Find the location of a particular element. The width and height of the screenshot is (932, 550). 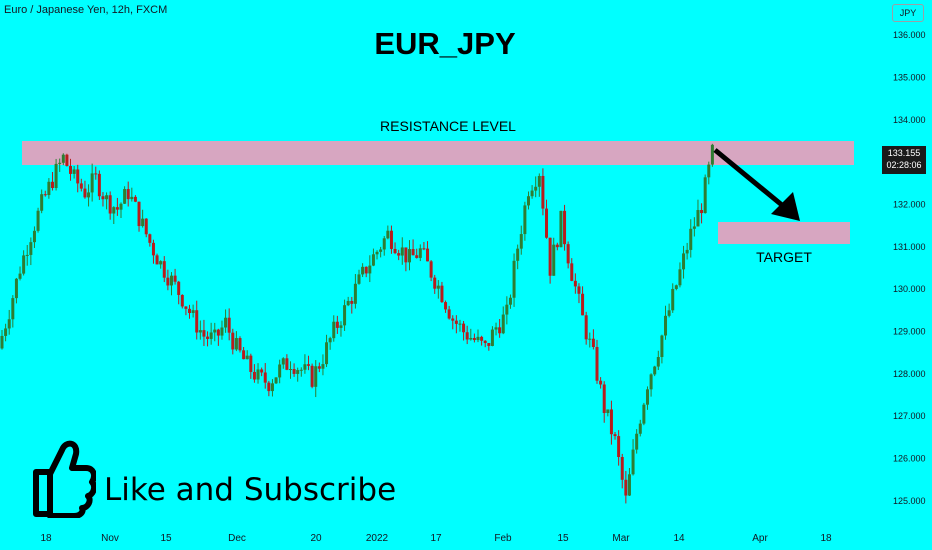

bar-countdown: 02:28:06 is located at coordinates (904, 165).